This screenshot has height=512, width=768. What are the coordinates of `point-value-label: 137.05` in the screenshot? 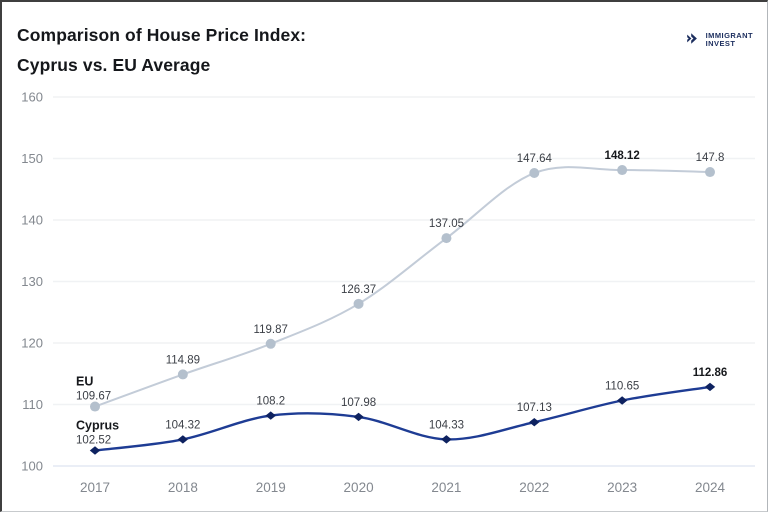 It's located at (446, 224).